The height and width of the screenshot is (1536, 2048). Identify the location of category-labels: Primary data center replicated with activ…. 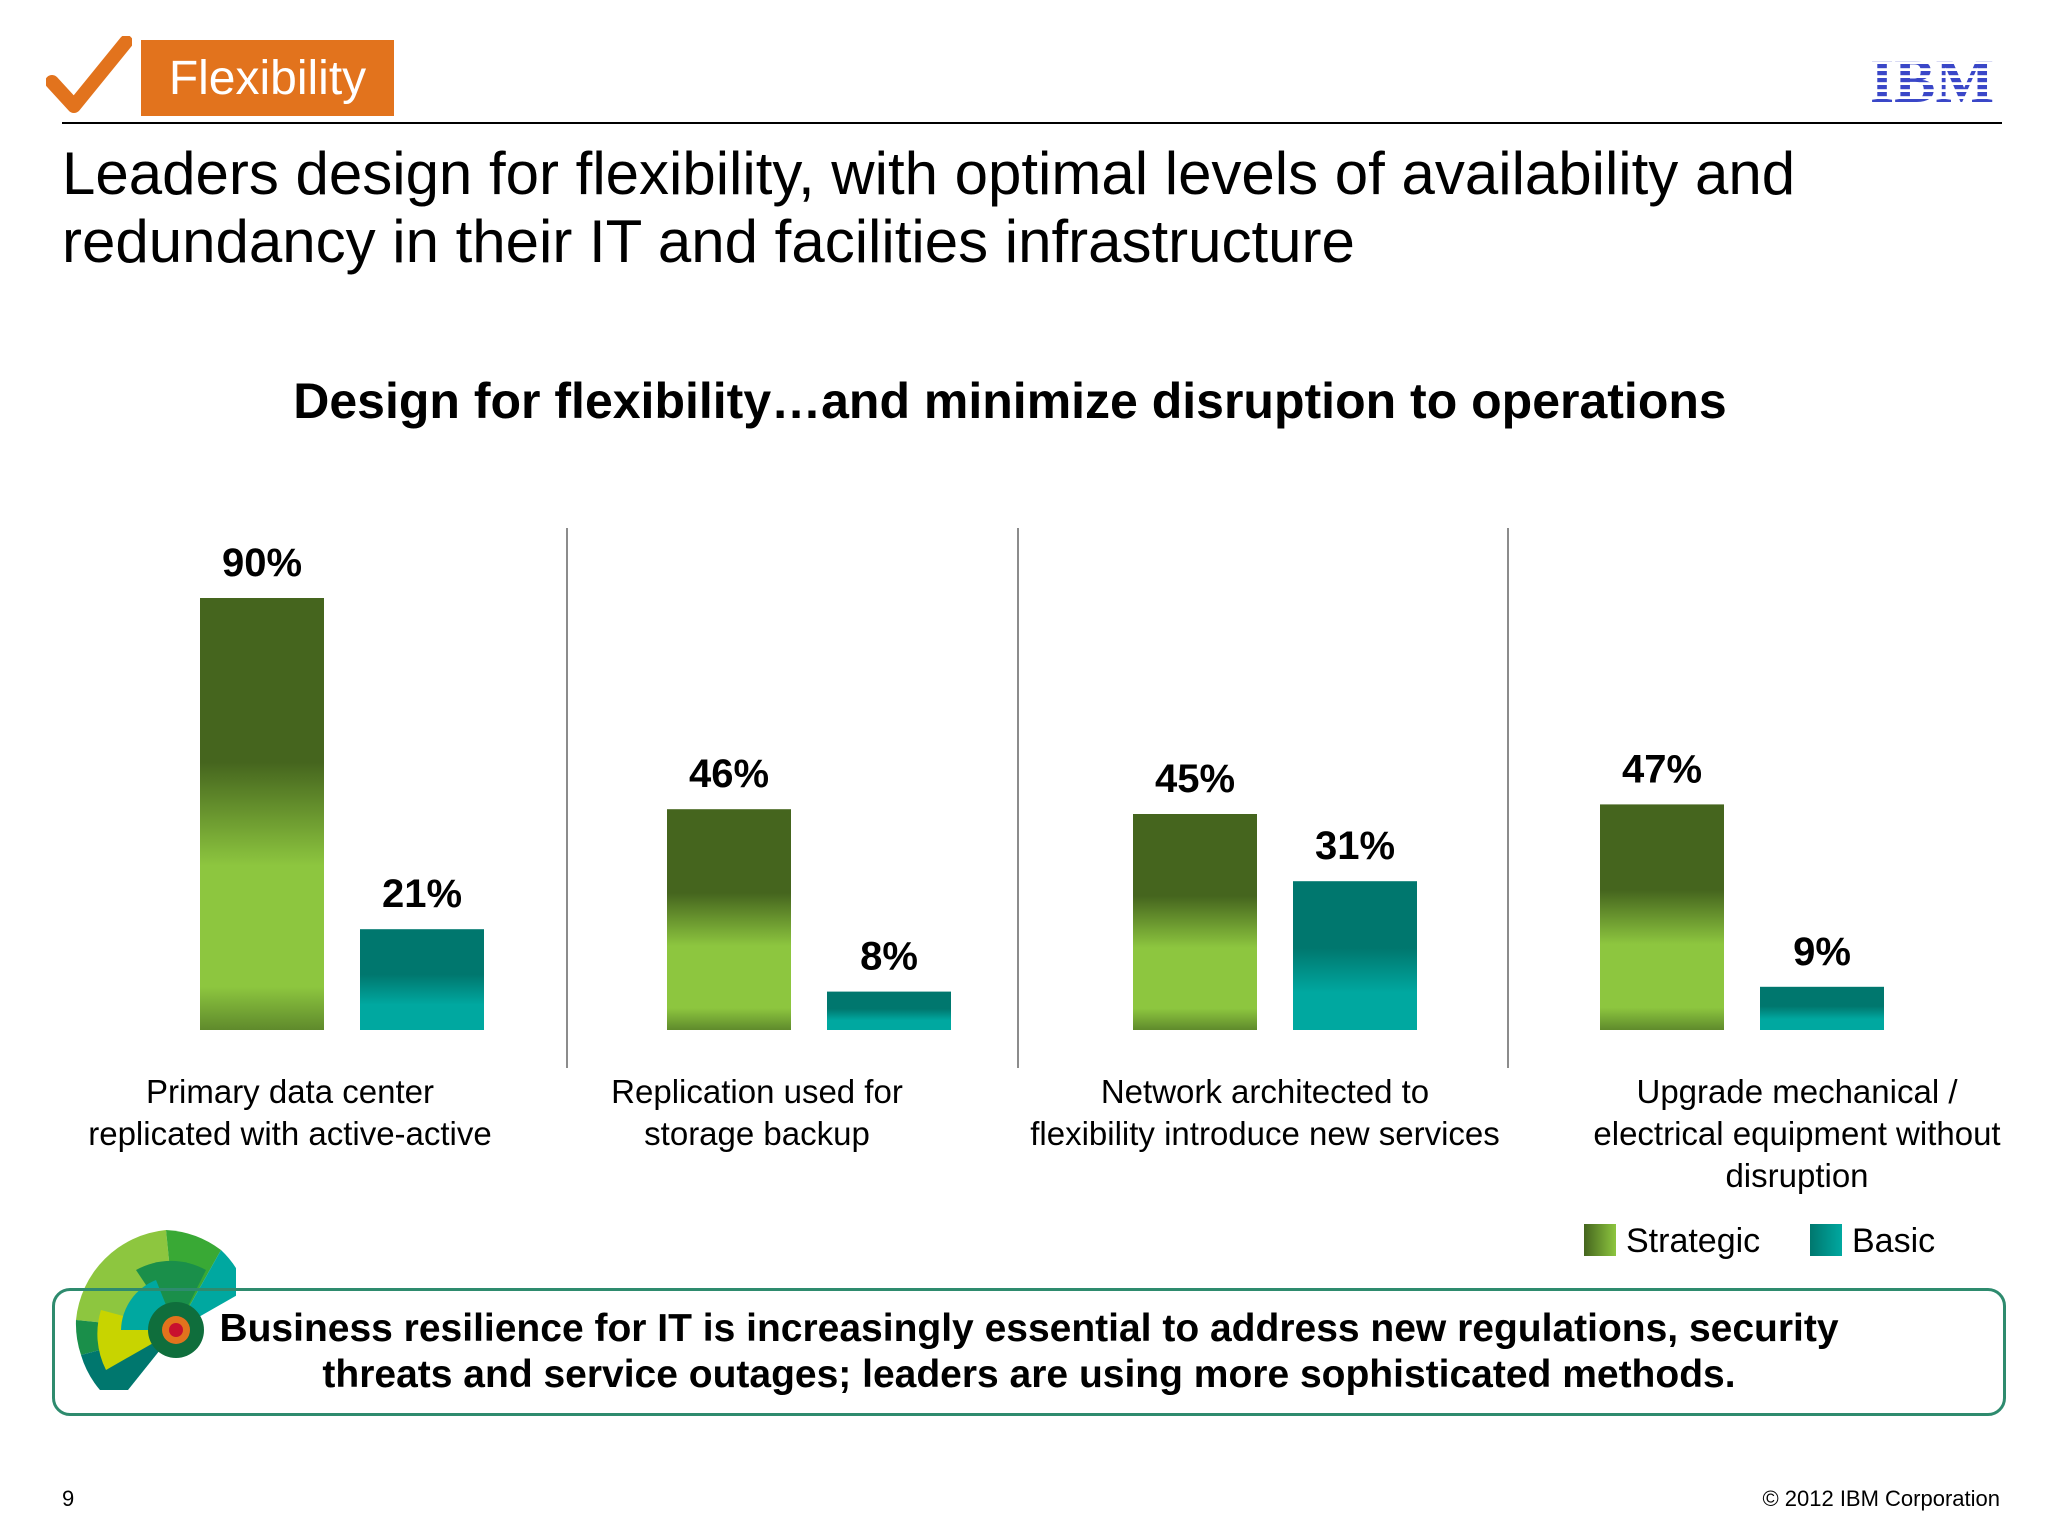
(1044, 1133).